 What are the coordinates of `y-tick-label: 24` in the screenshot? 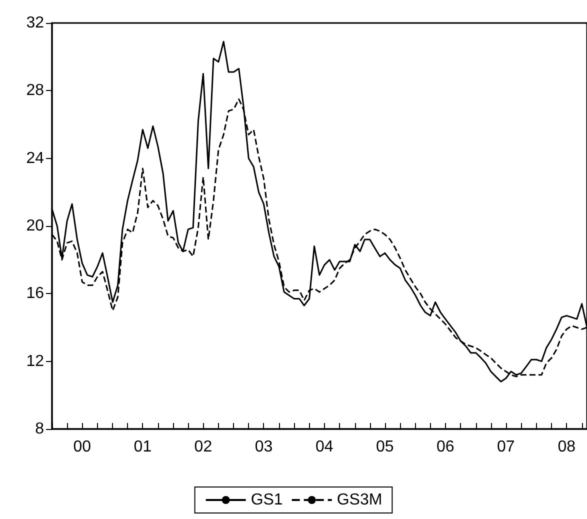 It's located at (35, 158).